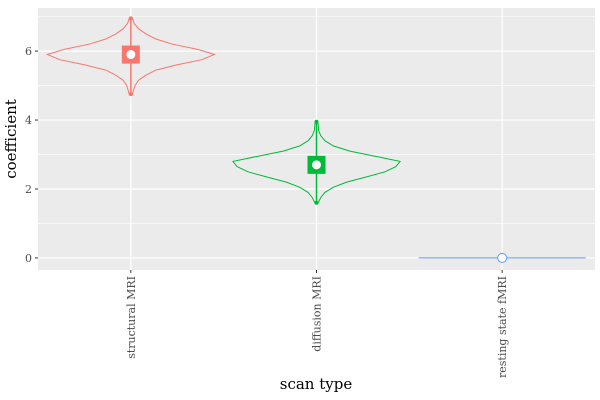 This screenshot has width=600, height=400. I want to click on y-axis-title: coefficient, so click(11, 139).